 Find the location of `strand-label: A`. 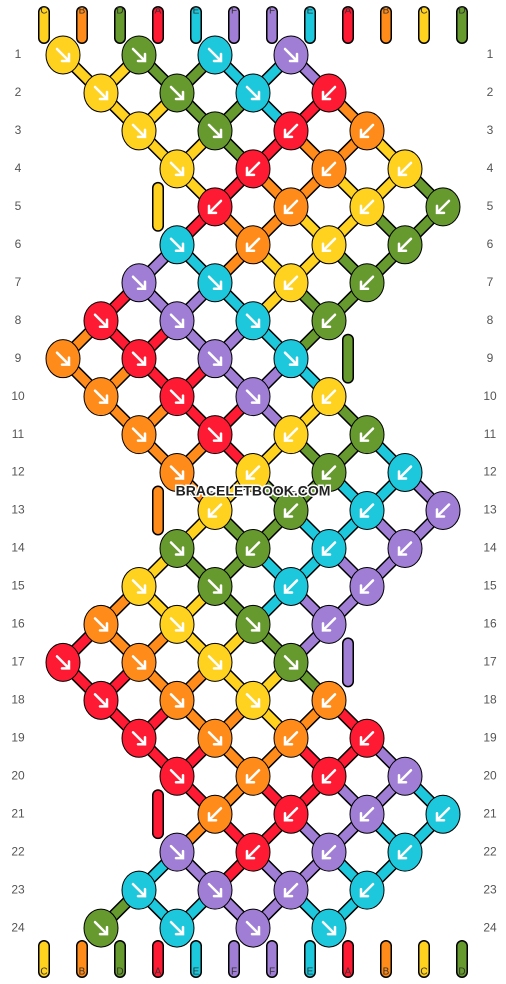

strand-label: A is located at coordinates (158, 11).